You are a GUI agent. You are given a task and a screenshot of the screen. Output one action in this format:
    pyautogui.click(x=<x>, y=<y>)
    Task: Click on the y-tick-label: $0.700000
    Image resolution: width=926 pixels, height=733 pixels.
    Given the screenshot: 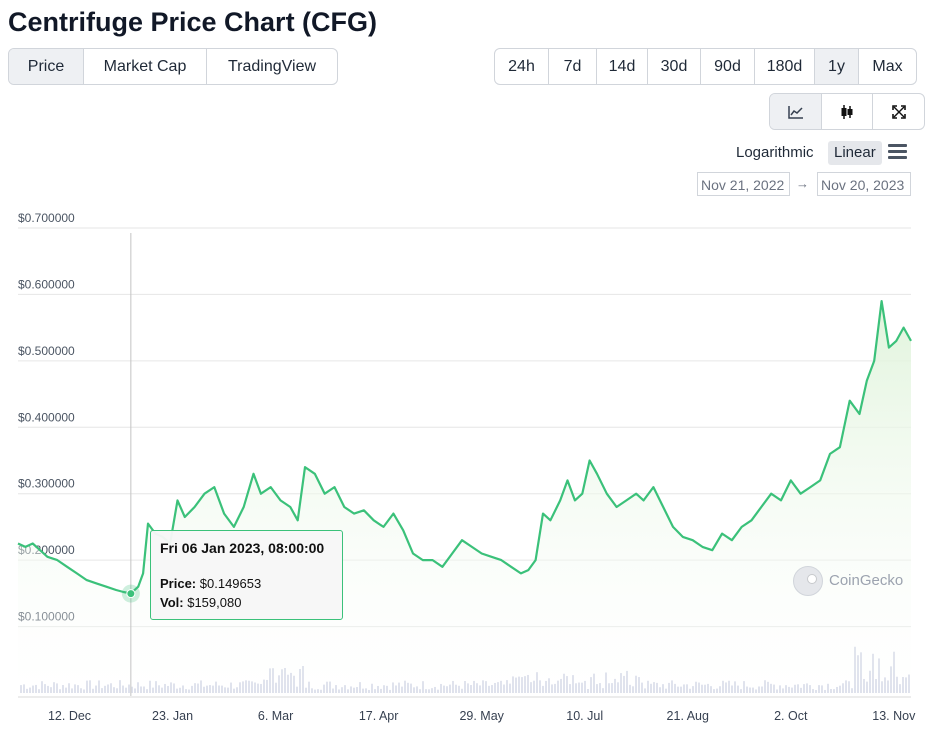 What is the action you would take?
    pyautogui.click(x=46, y=218)
    